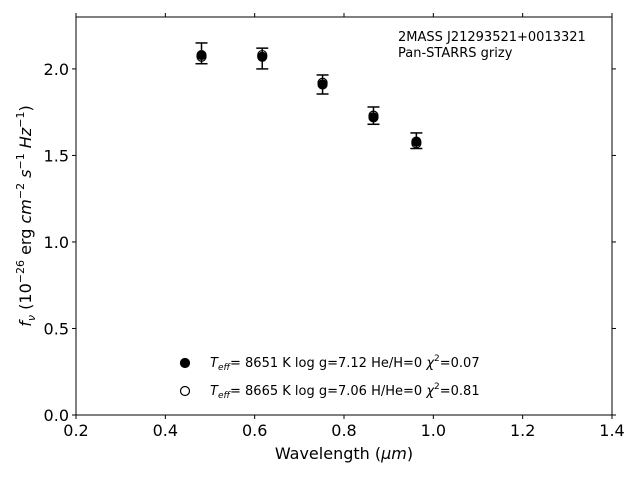 Image resolution: width=640 pixels, height=480 pixels. I want to click on legend-marker-filled, so click(185, 363).